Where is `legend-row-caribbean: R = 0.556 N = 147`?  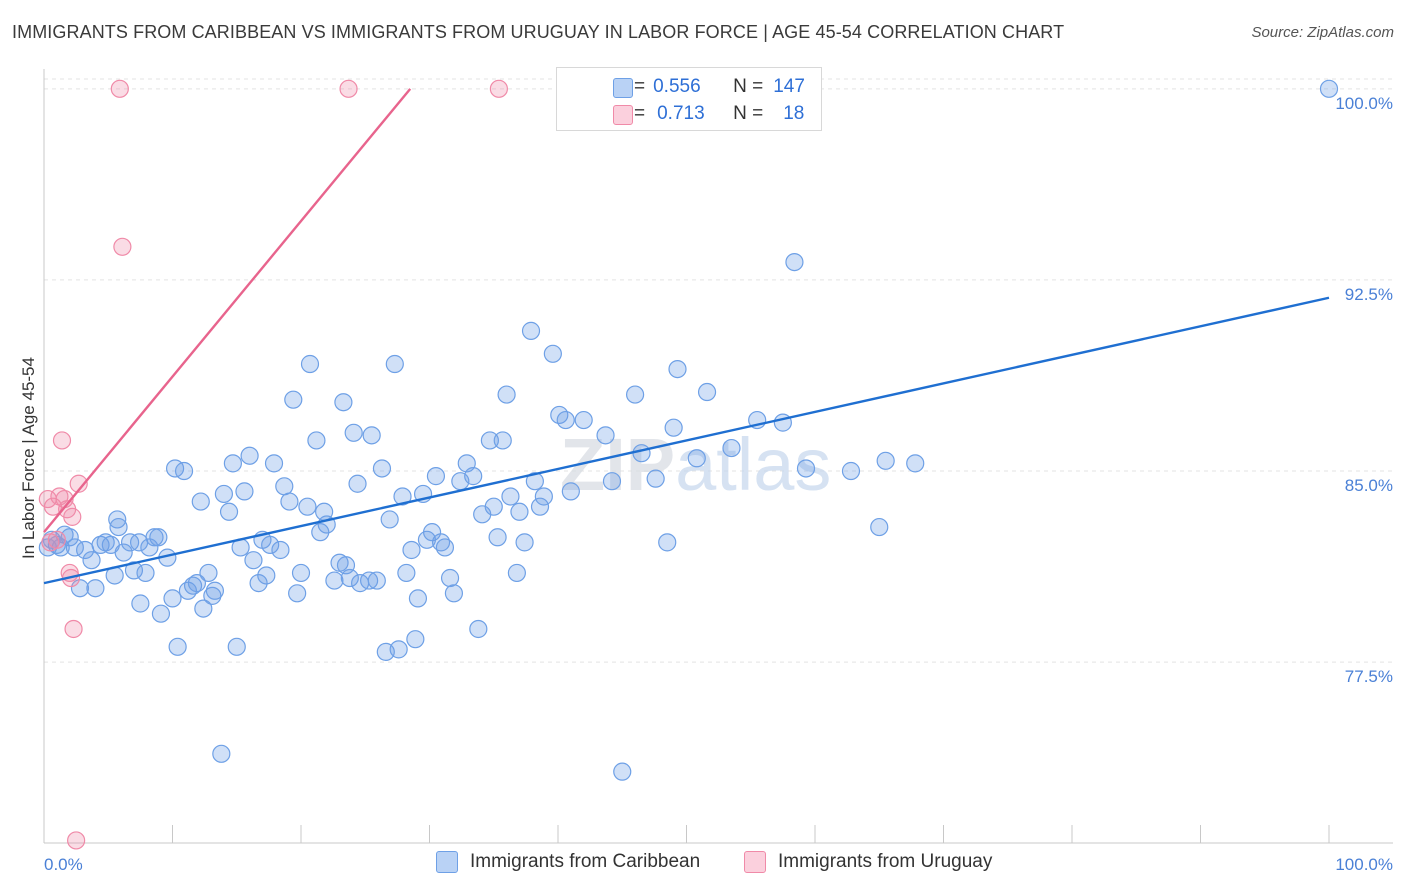
legend-row-caribbean: R = 0.556 N = 147 is located at coordinates (695, 87).